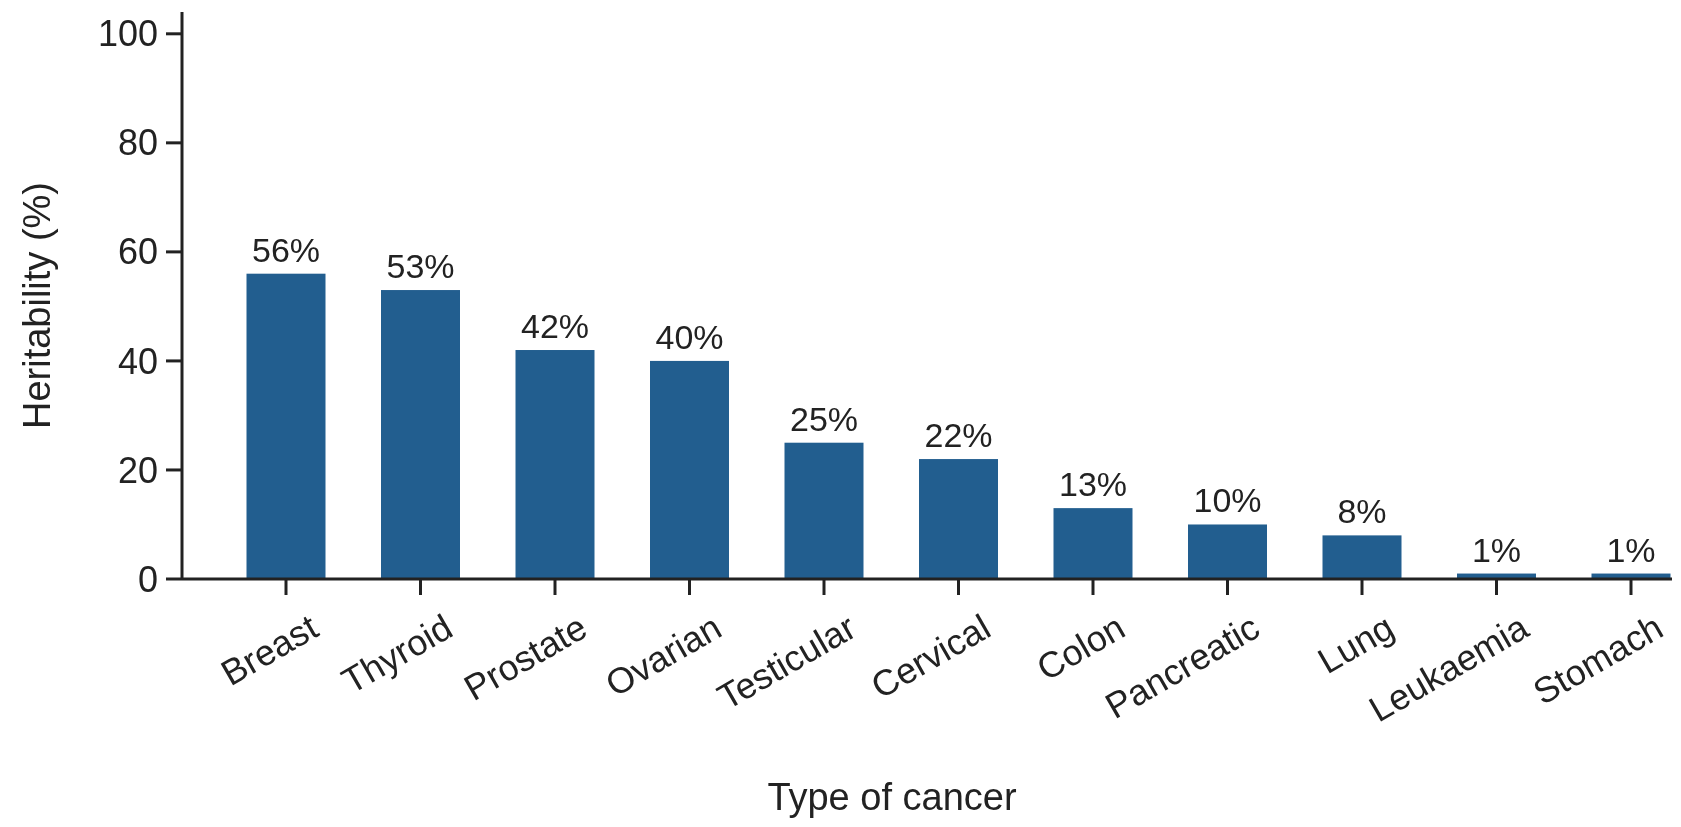  What do you see at coordinates (137, 143) in the screenshot?
I see `y-tick-label: 80` at bounding box center [137, 143].